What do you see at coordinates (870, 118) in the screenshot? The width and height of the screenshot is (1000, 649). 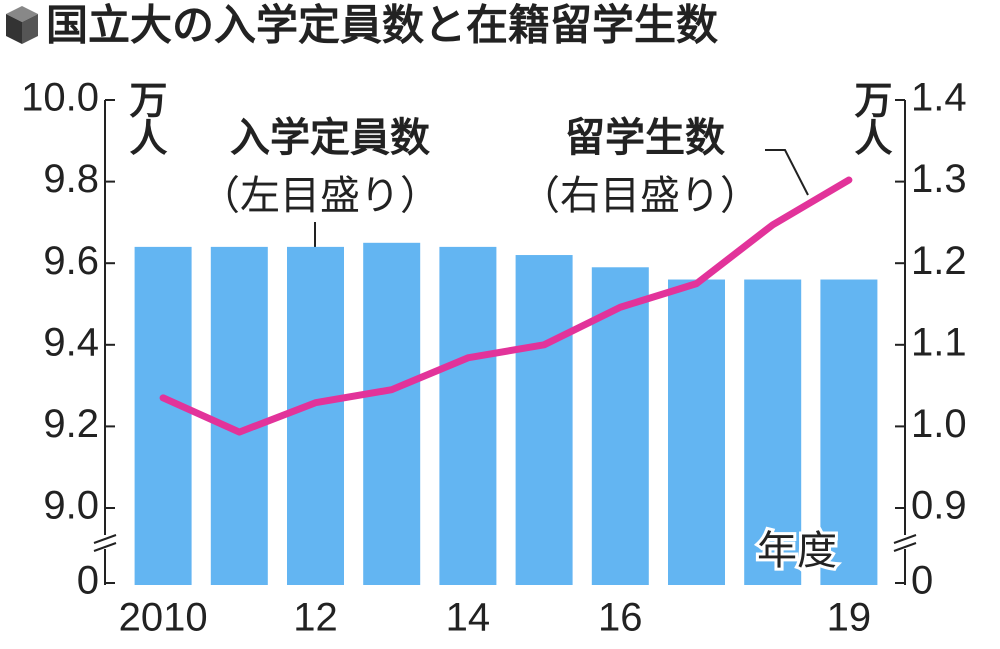 I see `y2-unit: 万人` at bounding box center [870, 118].